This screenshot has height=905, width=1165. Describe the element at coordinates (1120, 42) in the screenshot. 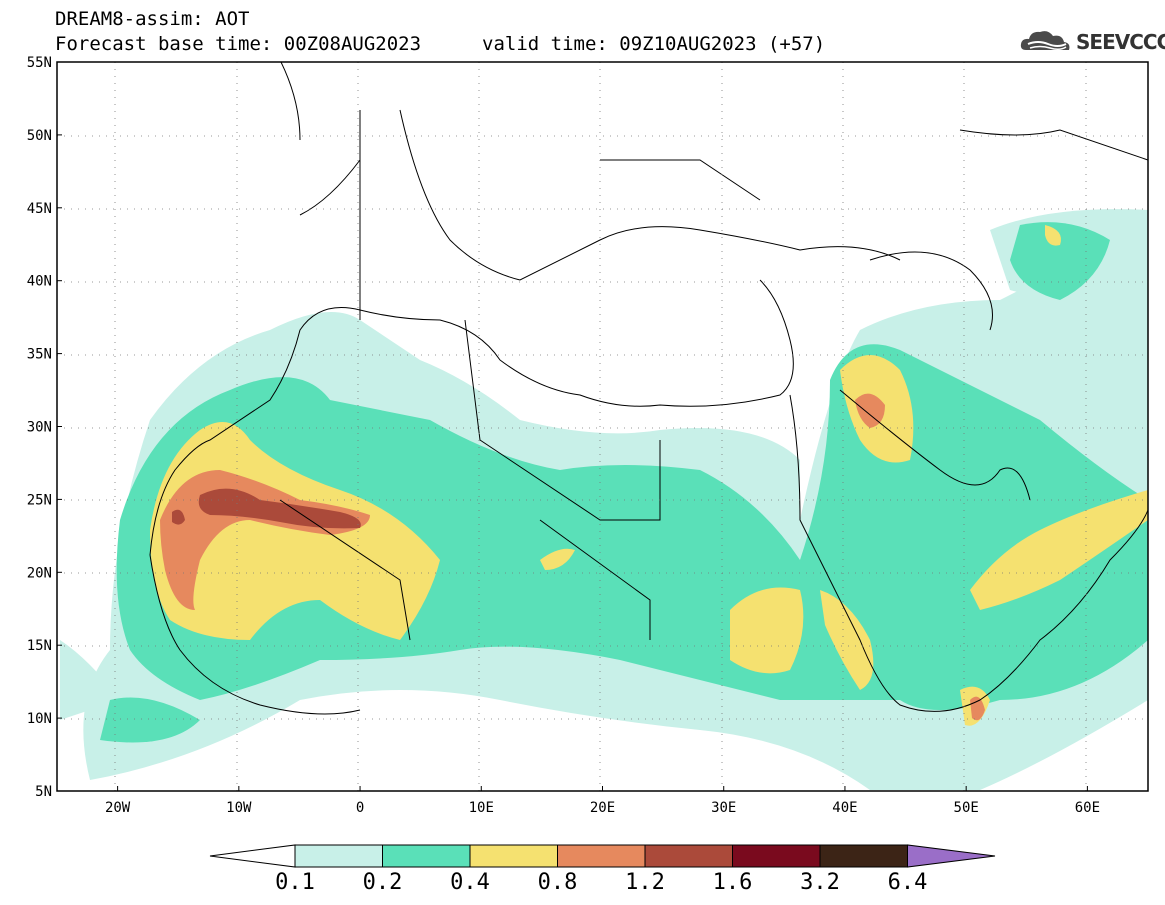

I see `logo-text: SEEVCCC` at that location.